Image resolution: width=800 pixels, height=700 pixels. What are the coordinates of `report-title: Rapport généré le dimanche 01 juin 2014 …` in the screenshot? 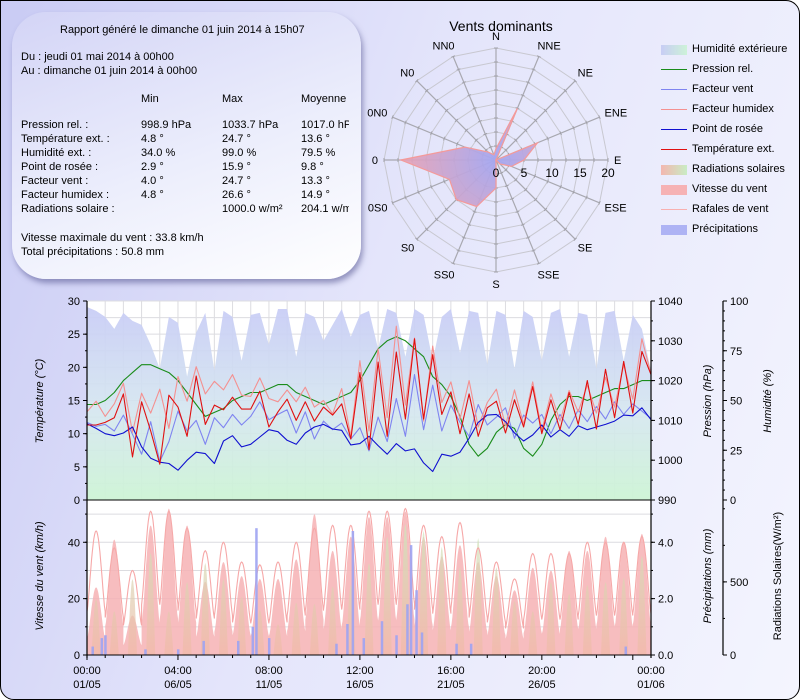 It's located at (182, 30).